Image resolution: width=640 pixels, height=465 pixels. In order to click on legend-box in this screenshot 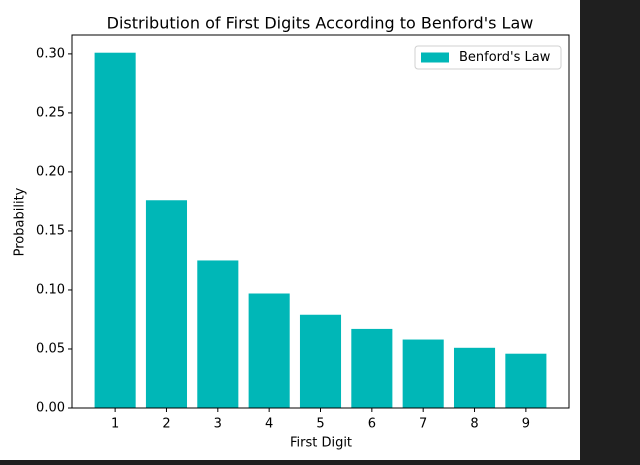, I will do `click(488, 57)`.